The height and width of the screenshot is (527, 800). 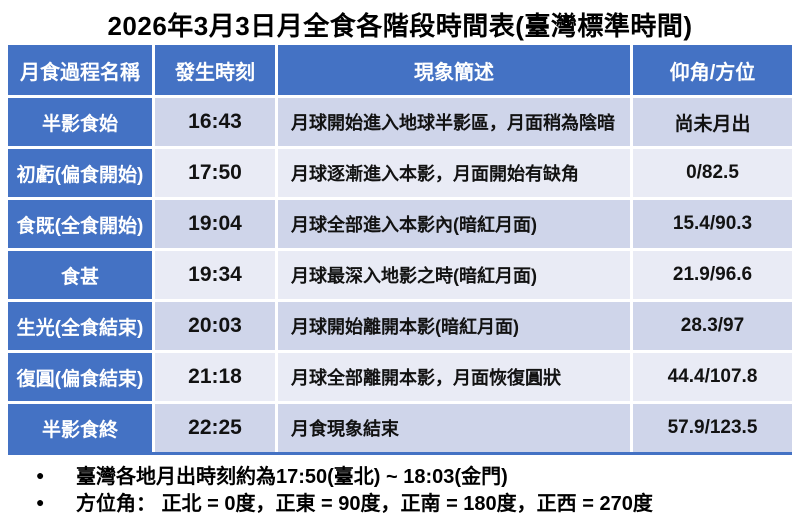 I want to click on description-cell: 月球全部進入本影內(暗紅月面), so click(x=454, y=224).